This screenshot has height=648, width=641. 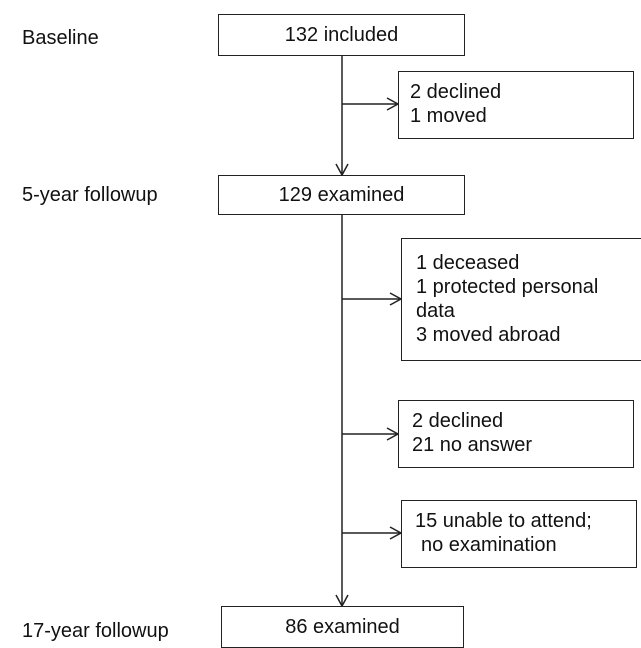 What do you see at coordinates (95, 631) in the screenshot?
I see `stage-label-17-year: 17-year followup` at bounding box center [95, 631].